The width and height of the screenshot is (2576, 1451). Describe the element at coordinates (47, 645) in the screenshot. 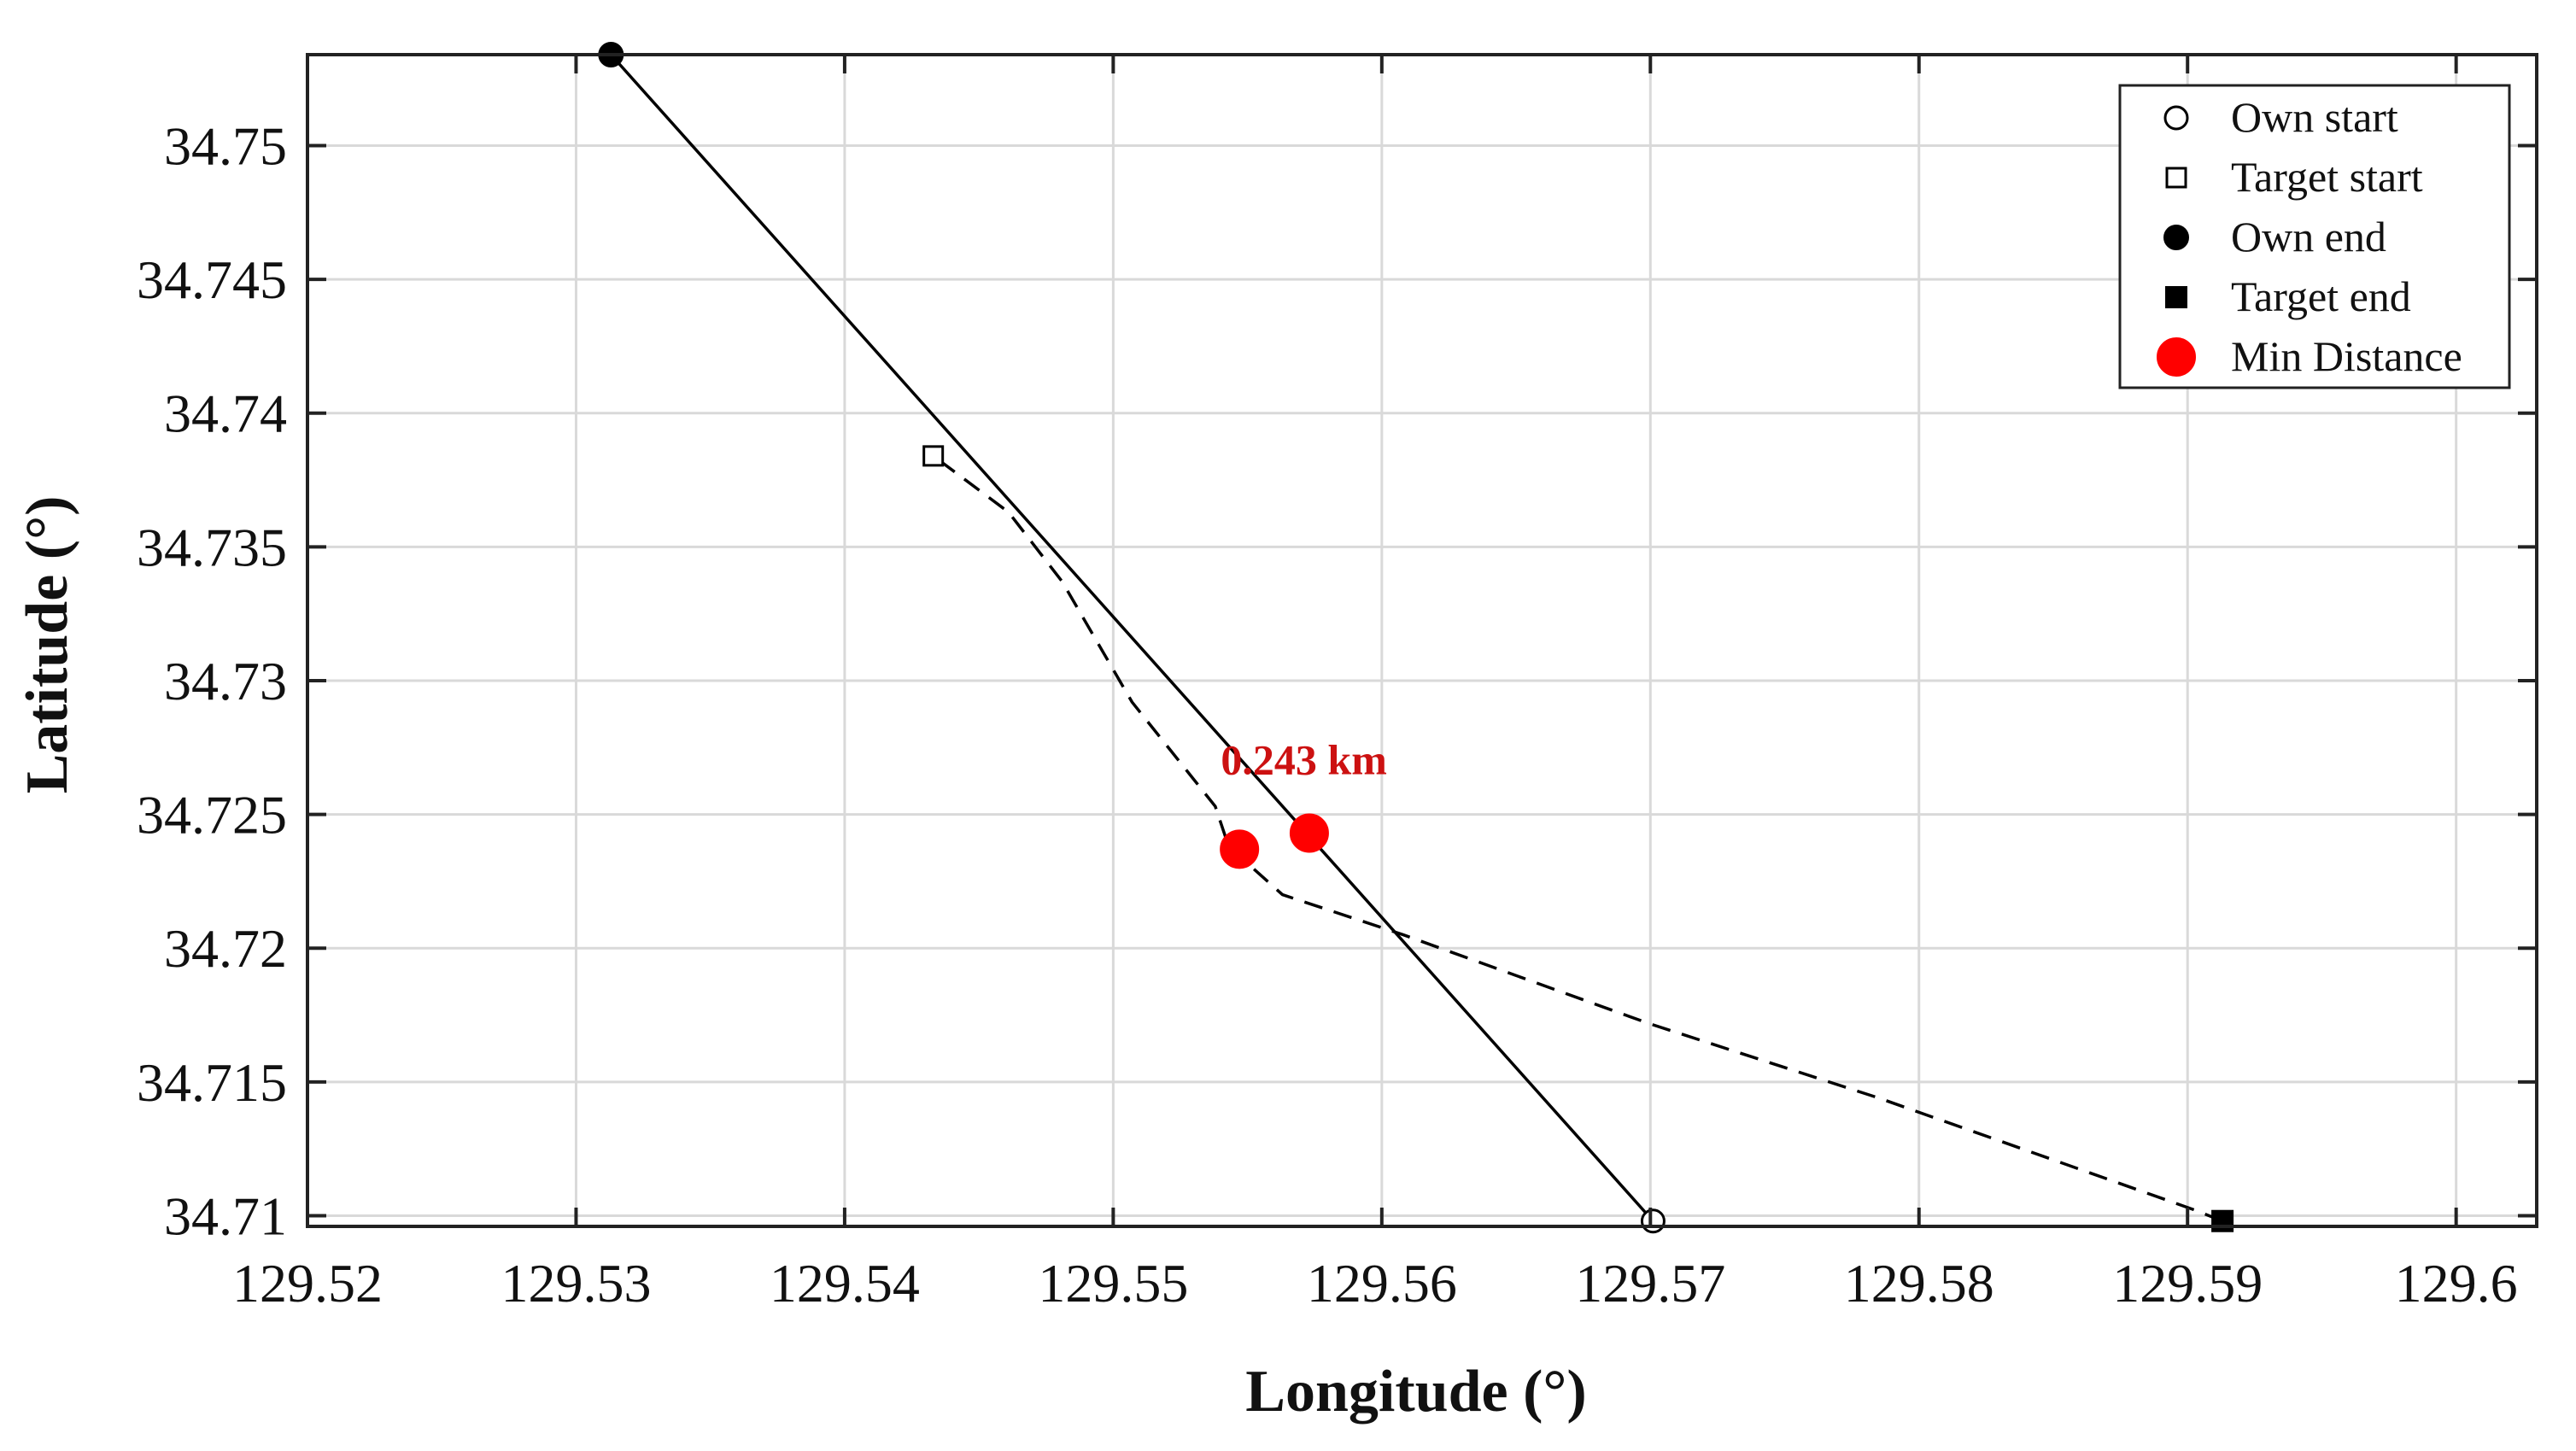

I see `y-axis-title: Latitude (°)` at that location.